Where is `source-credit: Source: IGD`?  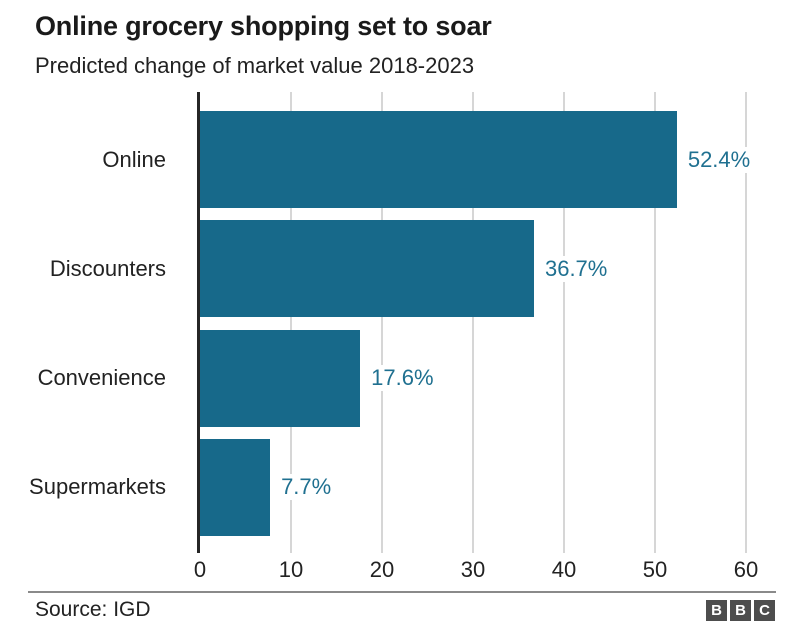
source-credit: Source: IGD is located at coordinates (93, 609).